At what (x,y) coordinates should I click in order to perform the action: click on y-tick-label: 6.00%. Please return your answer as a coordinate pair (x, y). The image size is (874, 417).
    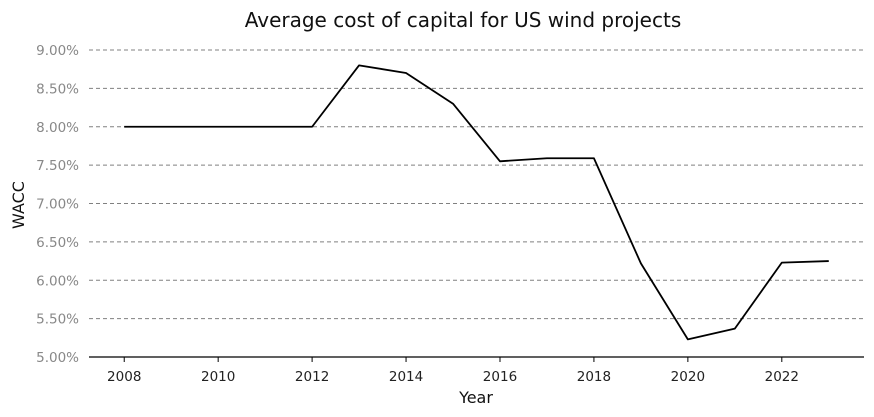
    Looking at the image, I should click on (57, 281).